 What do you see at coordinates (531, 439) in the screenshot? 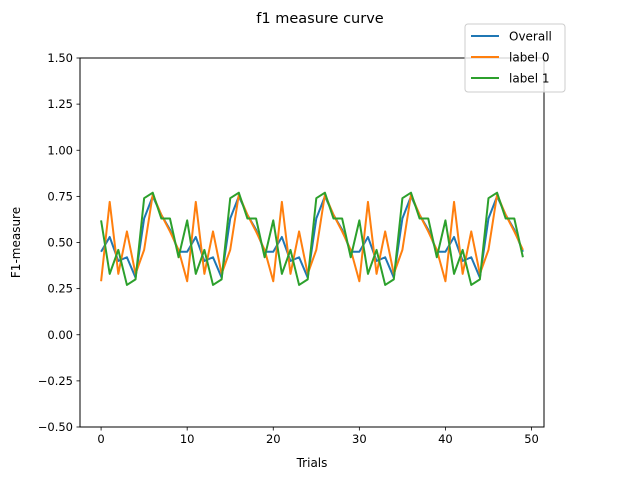
I see `x-tick-label: 50` at bounding box center [531, 439].